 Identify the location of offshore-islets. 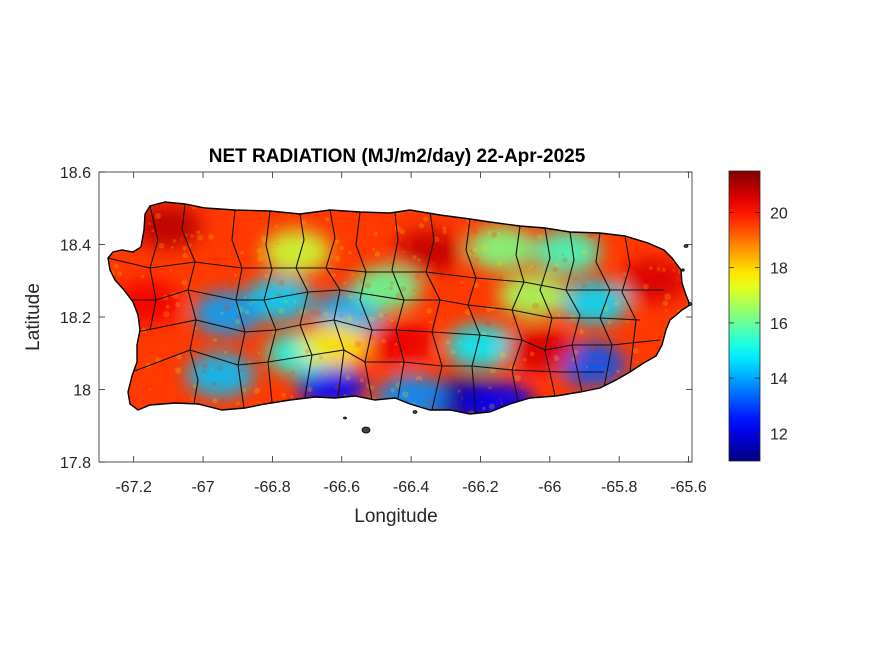
(517, 339).